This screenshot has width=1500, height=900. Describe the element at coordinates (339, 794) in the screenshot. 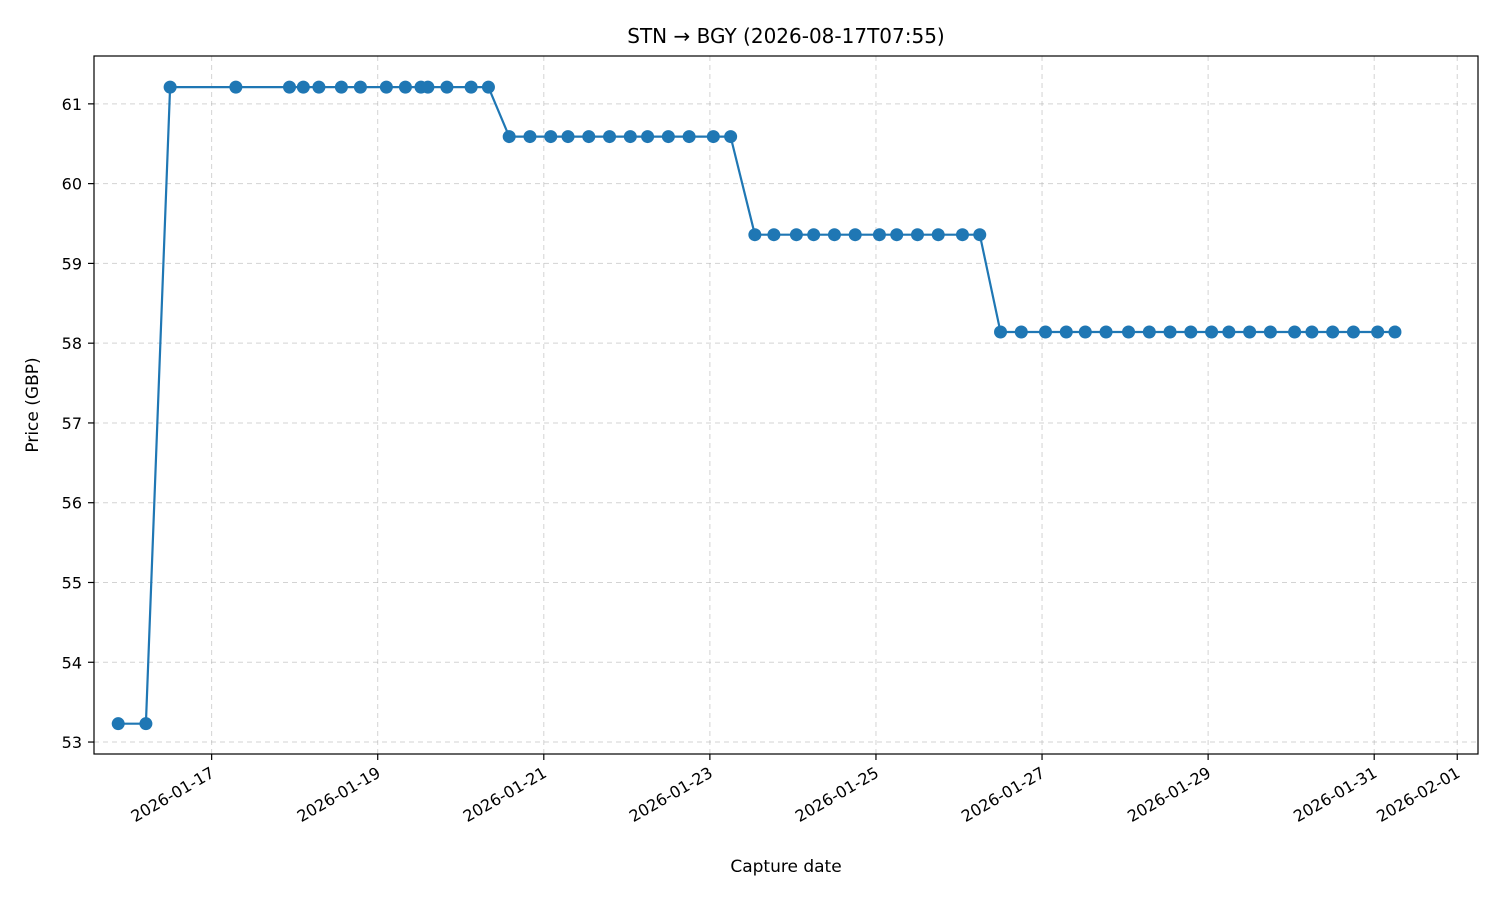

I see `x-tick-label: 2026-01-19` at that location.